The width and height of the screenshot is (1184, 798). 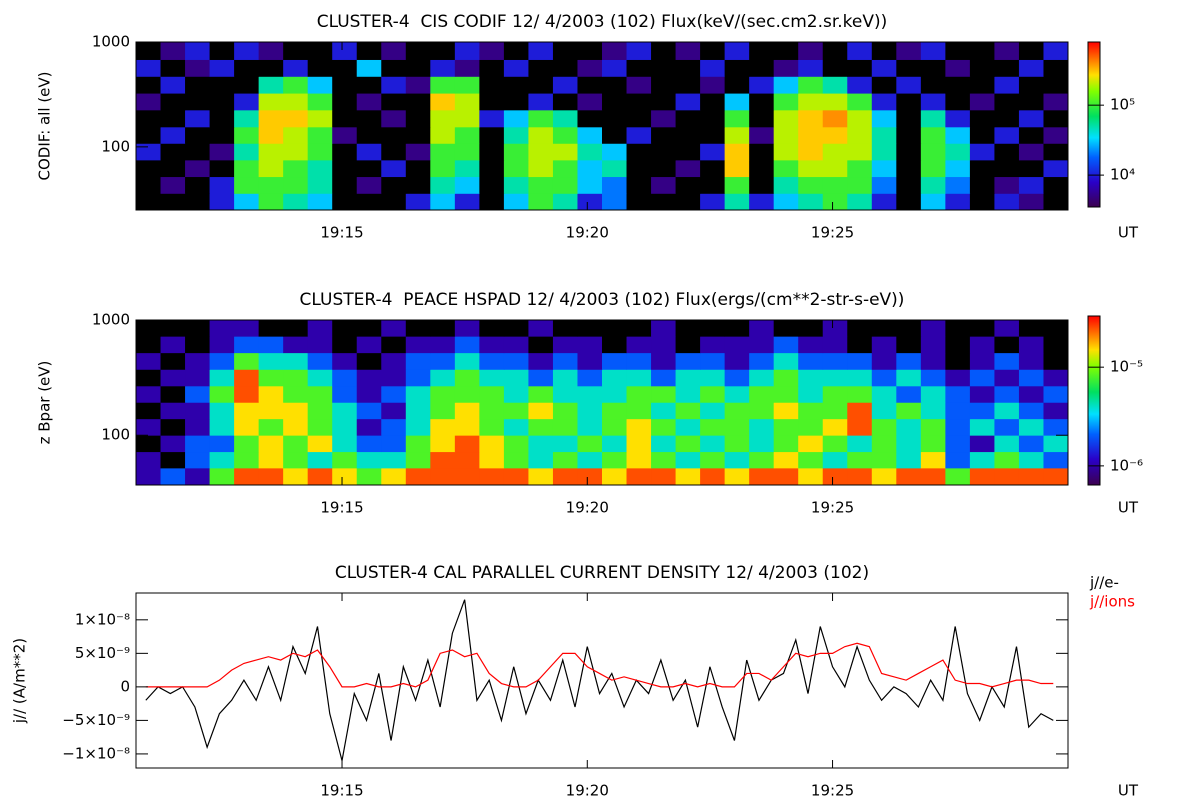 What do you see at coordinates (102, 619) in the screenshot?
I see `y-tick-label: 1×10⁻⁸` at bounding box center [102, 619].